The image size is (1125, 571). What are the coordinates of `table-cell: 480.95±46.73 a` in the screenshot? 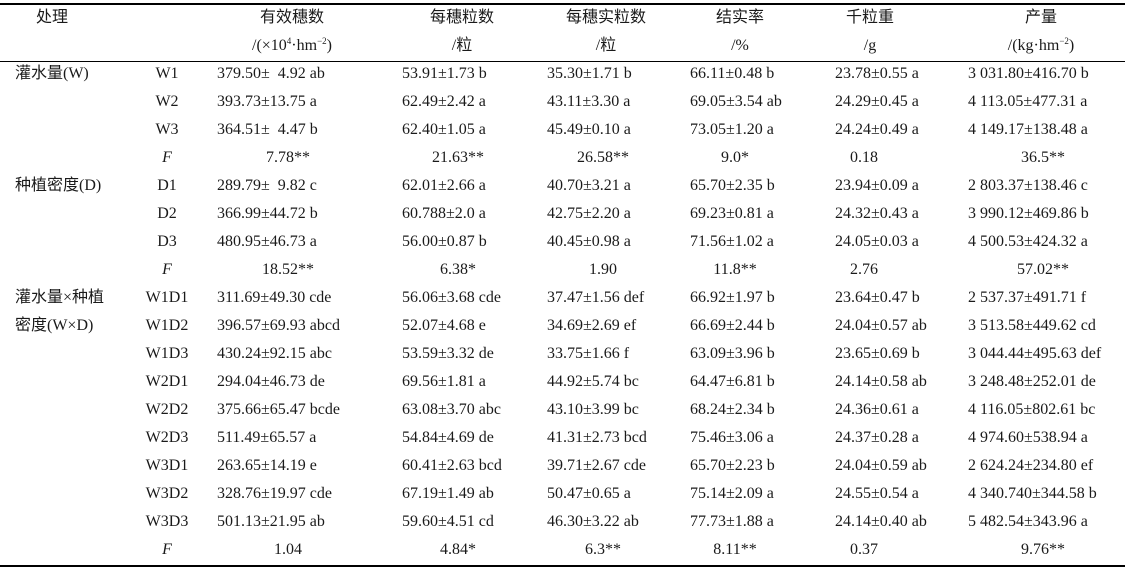 It's located at (267, 241).